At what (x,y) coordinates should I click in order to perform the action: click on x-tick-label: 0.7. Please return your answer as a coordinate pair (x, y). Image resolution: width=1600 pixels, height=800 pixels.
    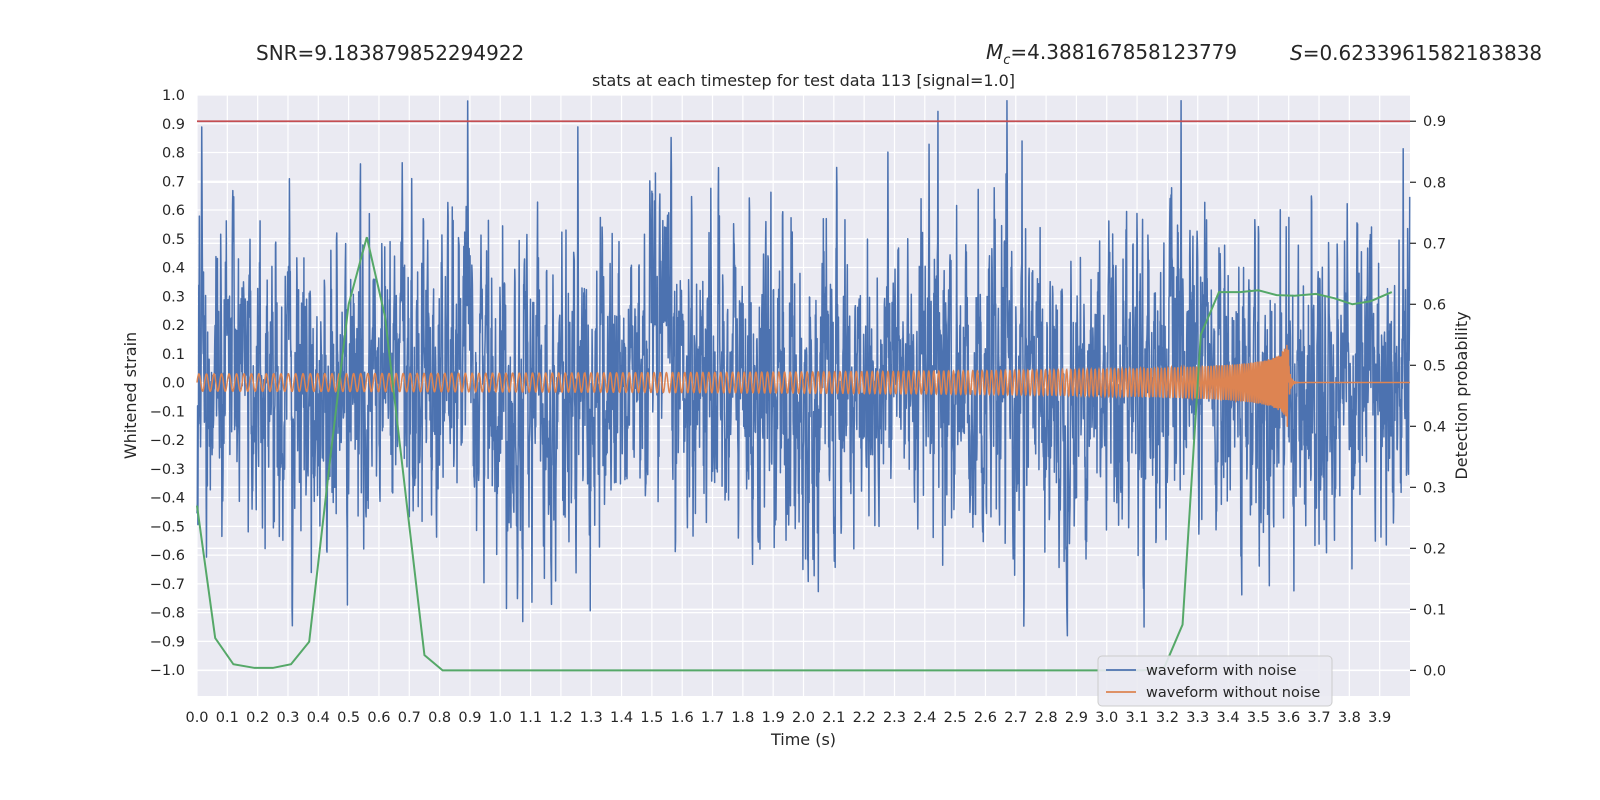
    Looking at the image, I should click on (409, 718).